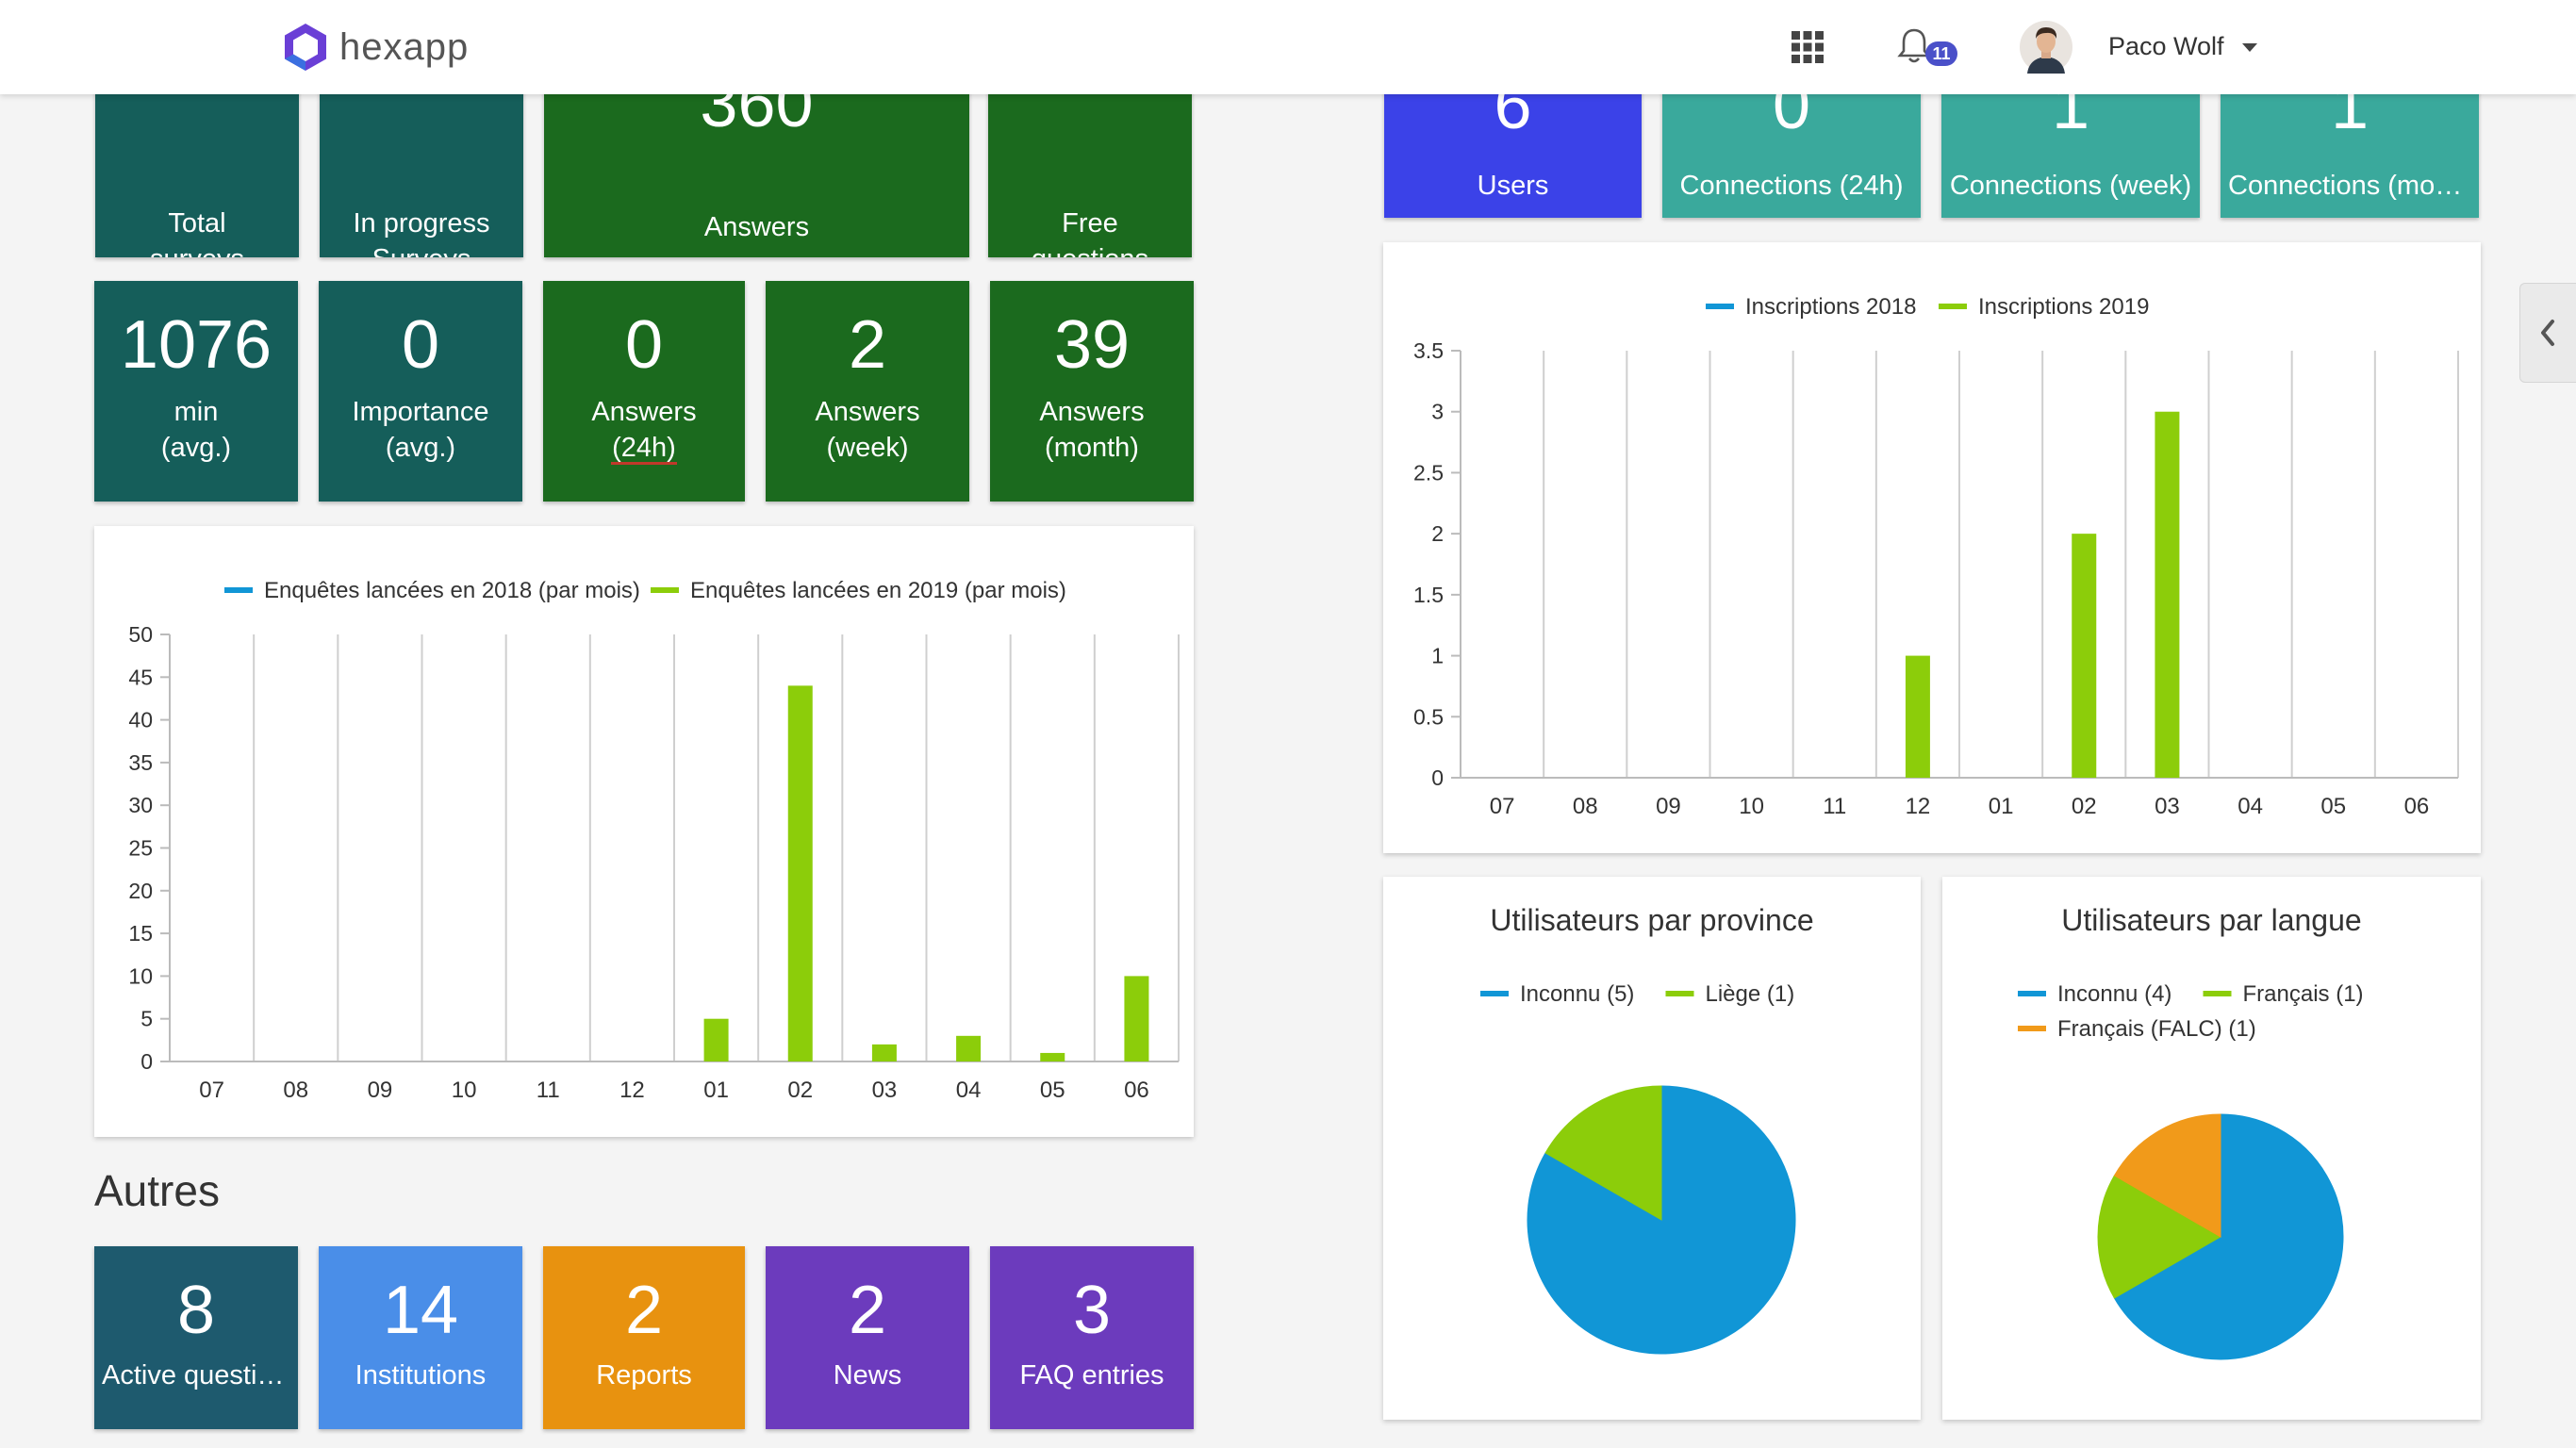 This screenshot has height=1448, width=2576. I want to click on legend-label: Enquêtes lancées en 2018 (par mois), so click(452, 590).